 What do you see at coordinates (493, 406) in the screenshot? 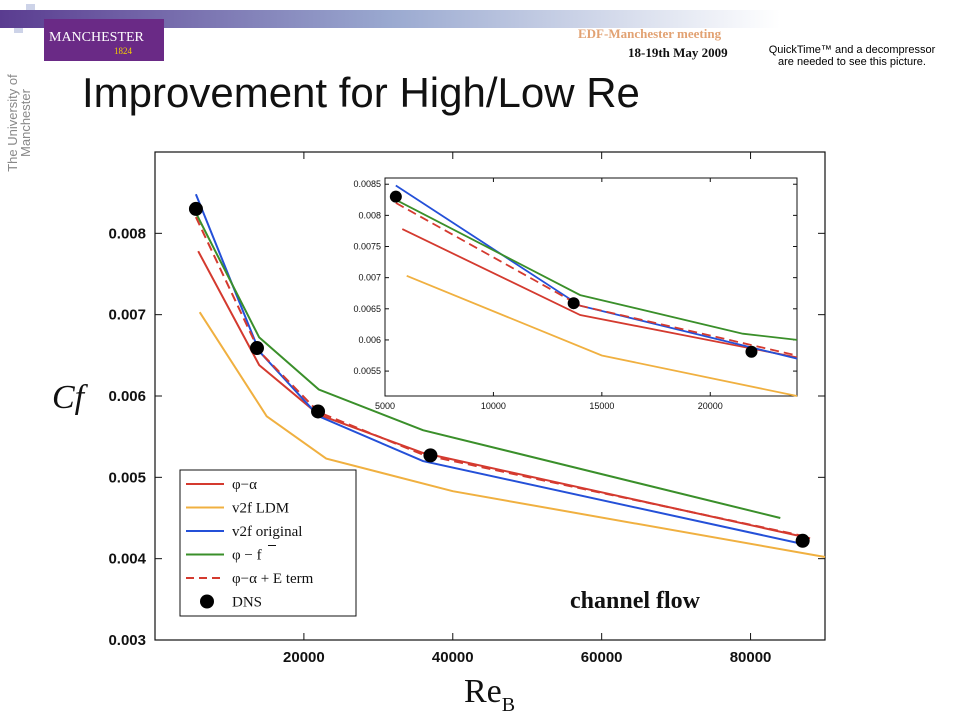
I see `x-tick-label: 10000` at bounding box center [493, 406].